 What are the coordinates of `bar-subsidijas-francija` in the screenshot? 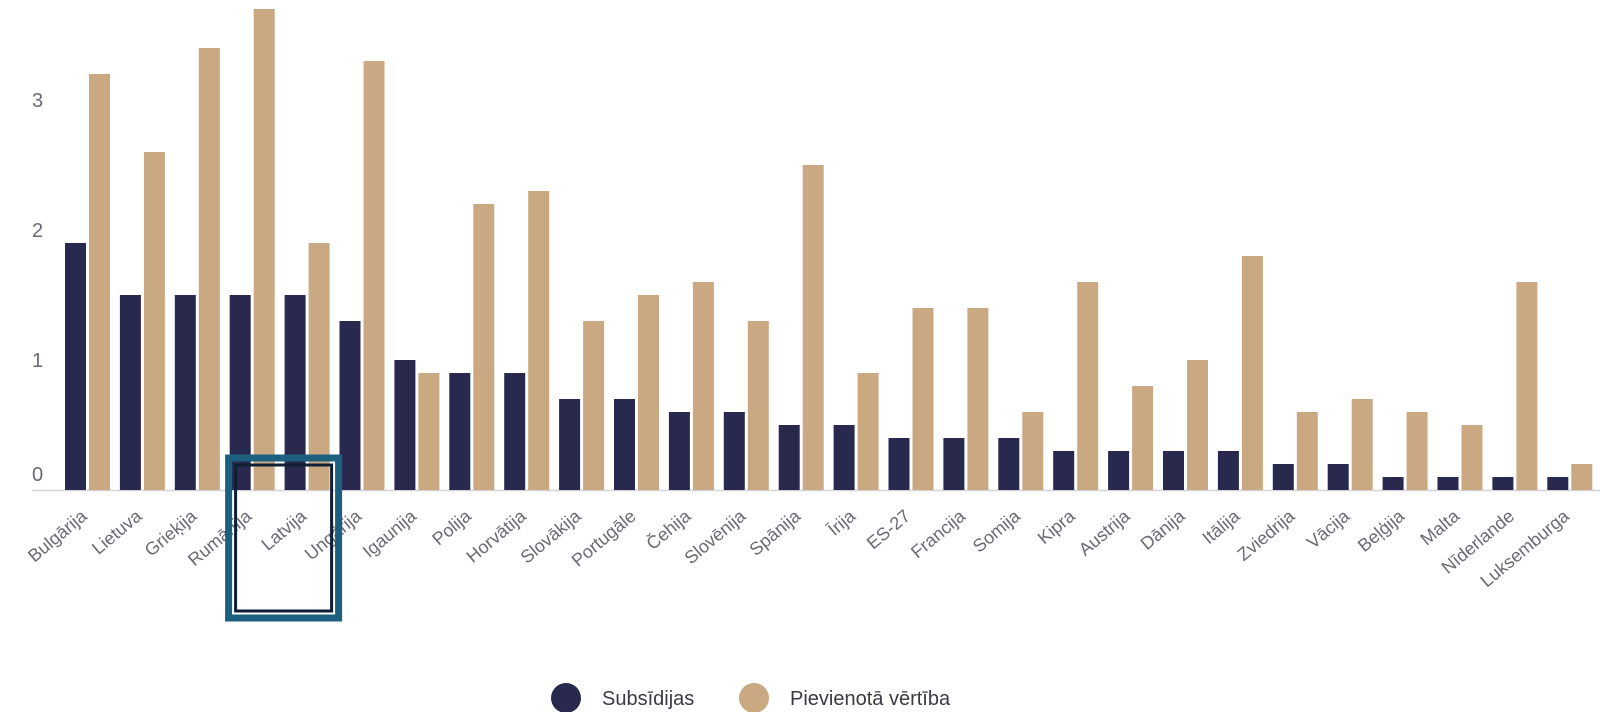 It's located at (954, 464).